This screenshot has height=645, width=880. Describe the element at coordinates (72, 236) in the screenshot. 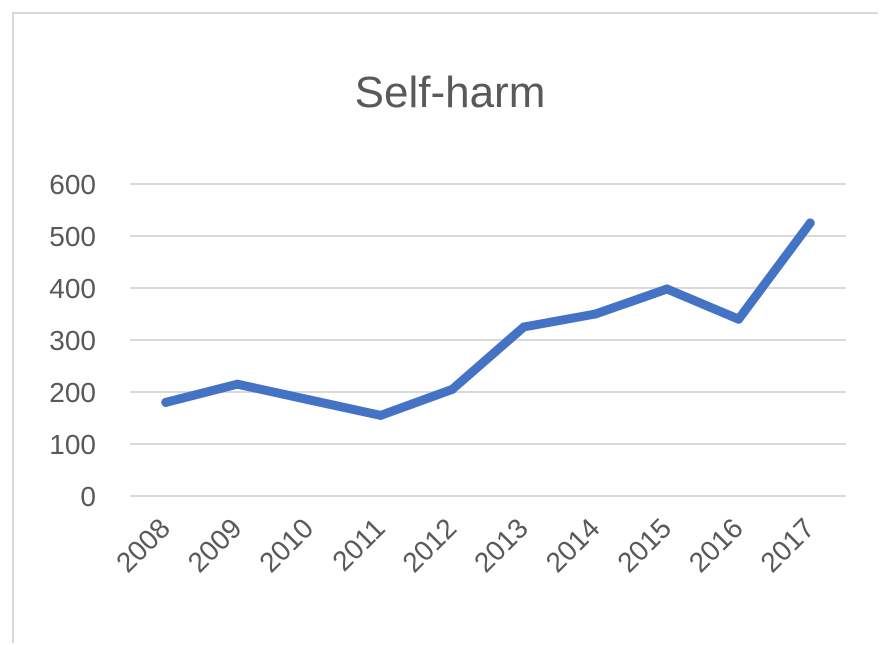

I see `y-tick-label: 500` at that location.